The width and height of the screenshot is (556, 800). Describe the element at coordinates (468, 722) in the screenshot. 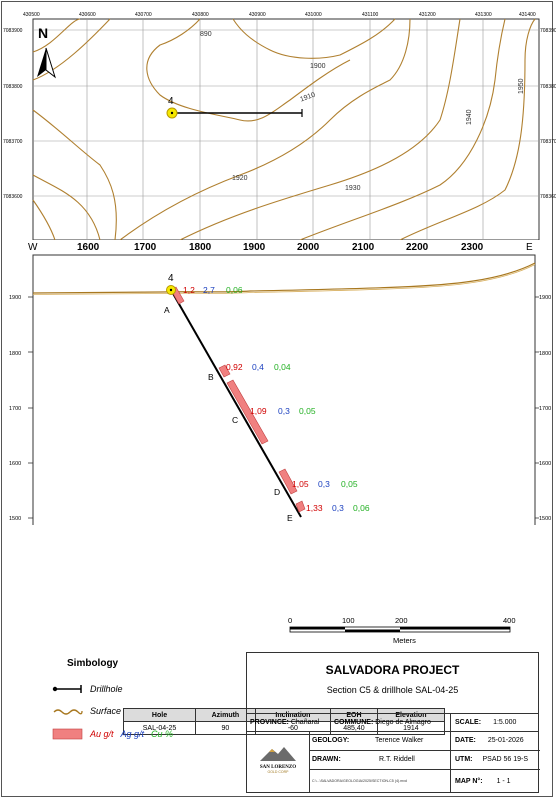

I see `scale-label: SCALE:` at that location.